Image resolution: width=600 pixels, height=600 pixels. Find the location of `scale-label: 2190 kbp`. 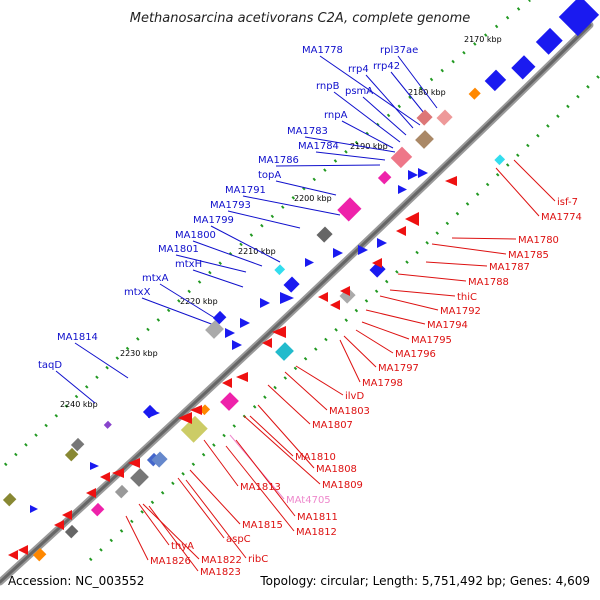

scale-label: 2190 kbp is located at coordinates (369, 146).